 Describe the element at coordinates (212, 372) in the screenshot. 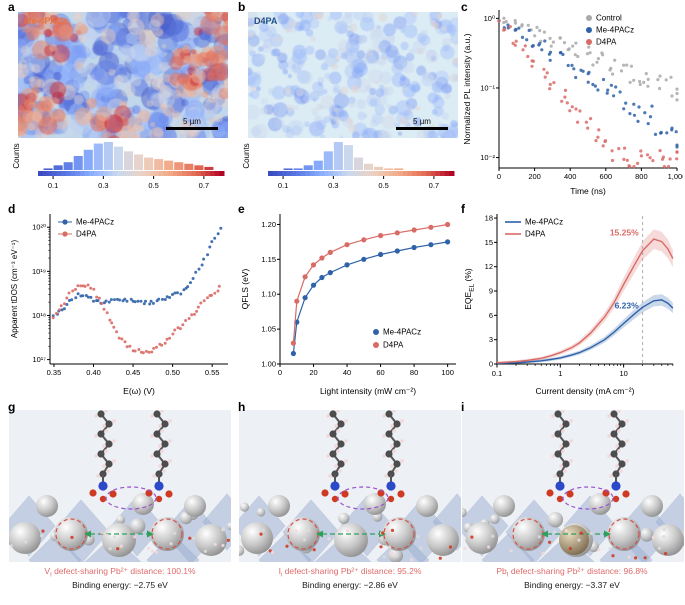

I see `x-tick-label: 0.55` at that location.